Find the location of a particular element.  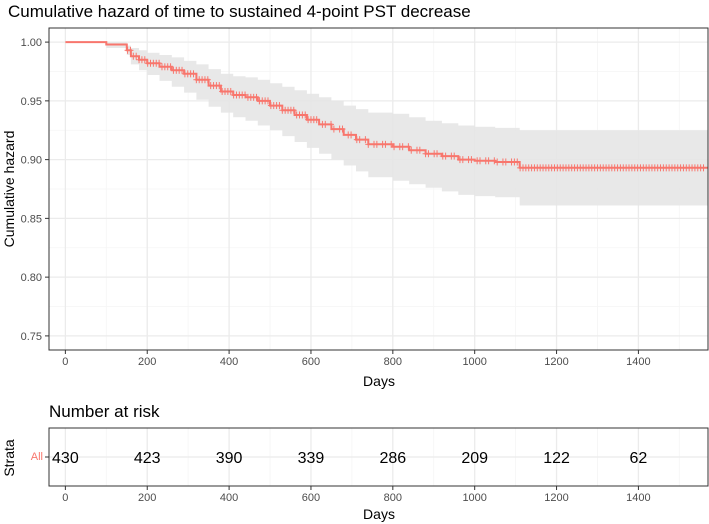

x-tick-label: 400 is located at coordinates (229, 362).